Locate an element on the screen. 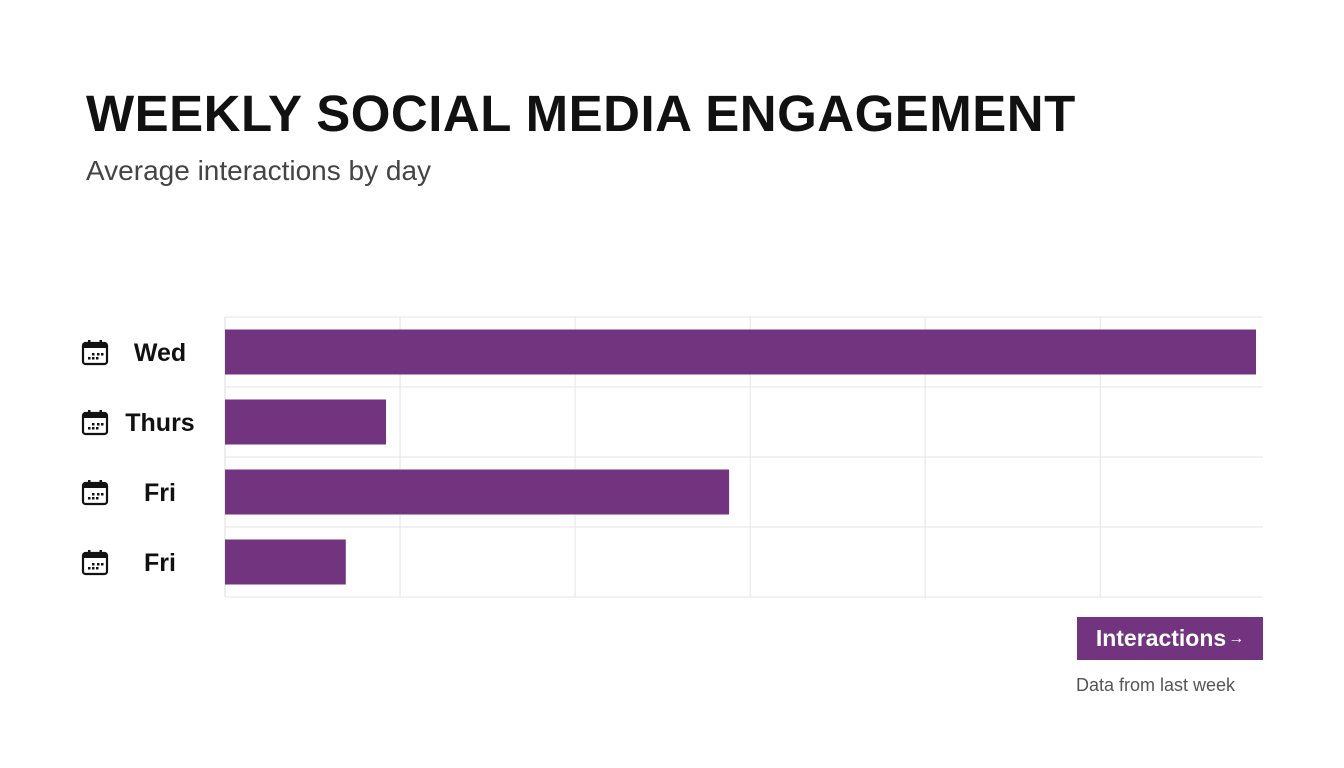 The height and width of the screenshot is (768, 1344). arrow-right-icon: → is located at coordinates (1236, 638).